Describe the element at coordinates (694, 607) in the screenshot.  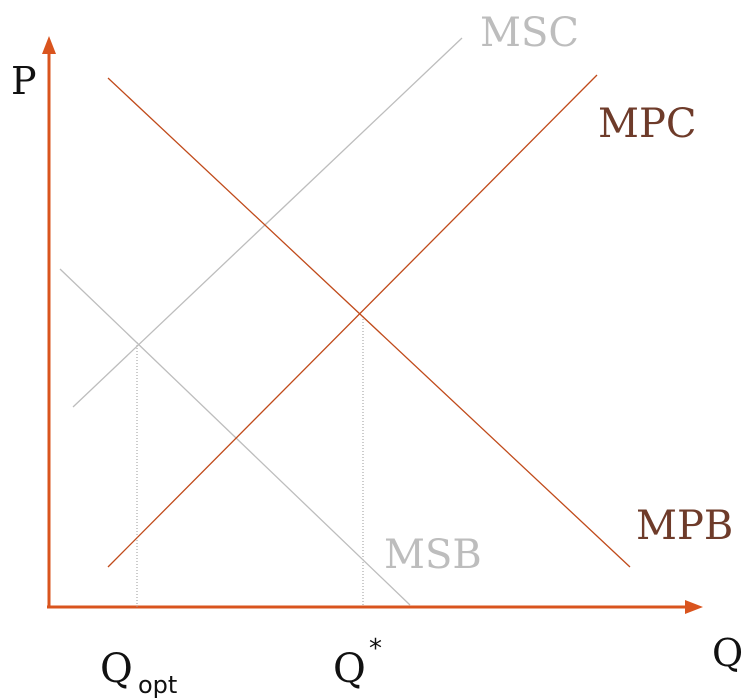
I see `x-axis-arrowhead` at that location.